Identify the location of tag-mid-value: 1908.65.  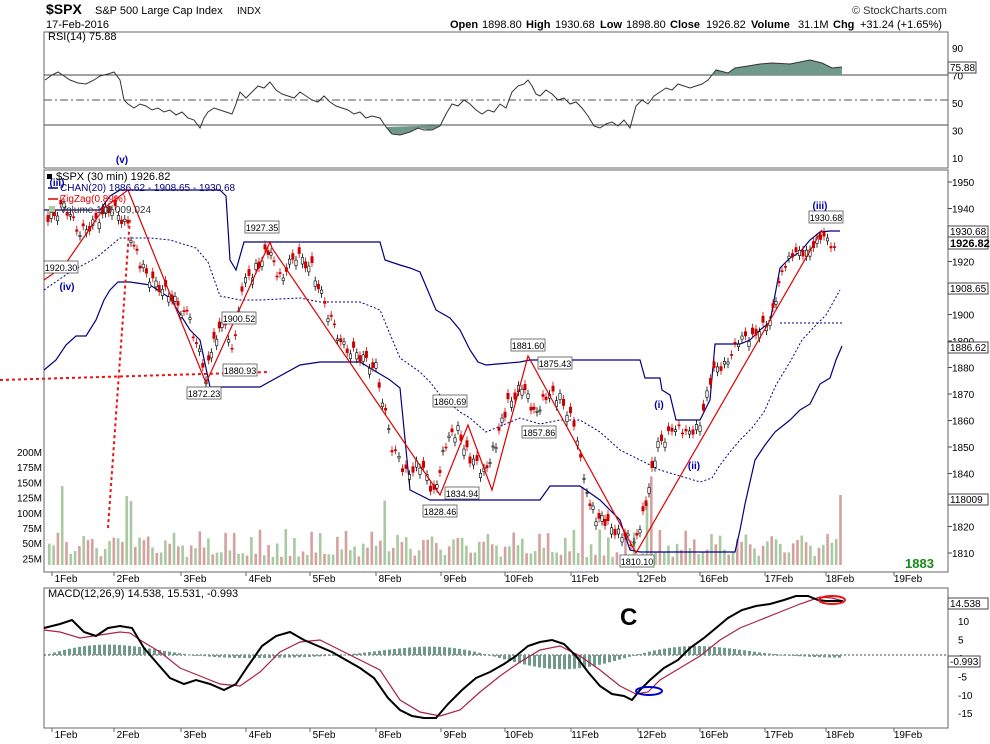
(968, 289).